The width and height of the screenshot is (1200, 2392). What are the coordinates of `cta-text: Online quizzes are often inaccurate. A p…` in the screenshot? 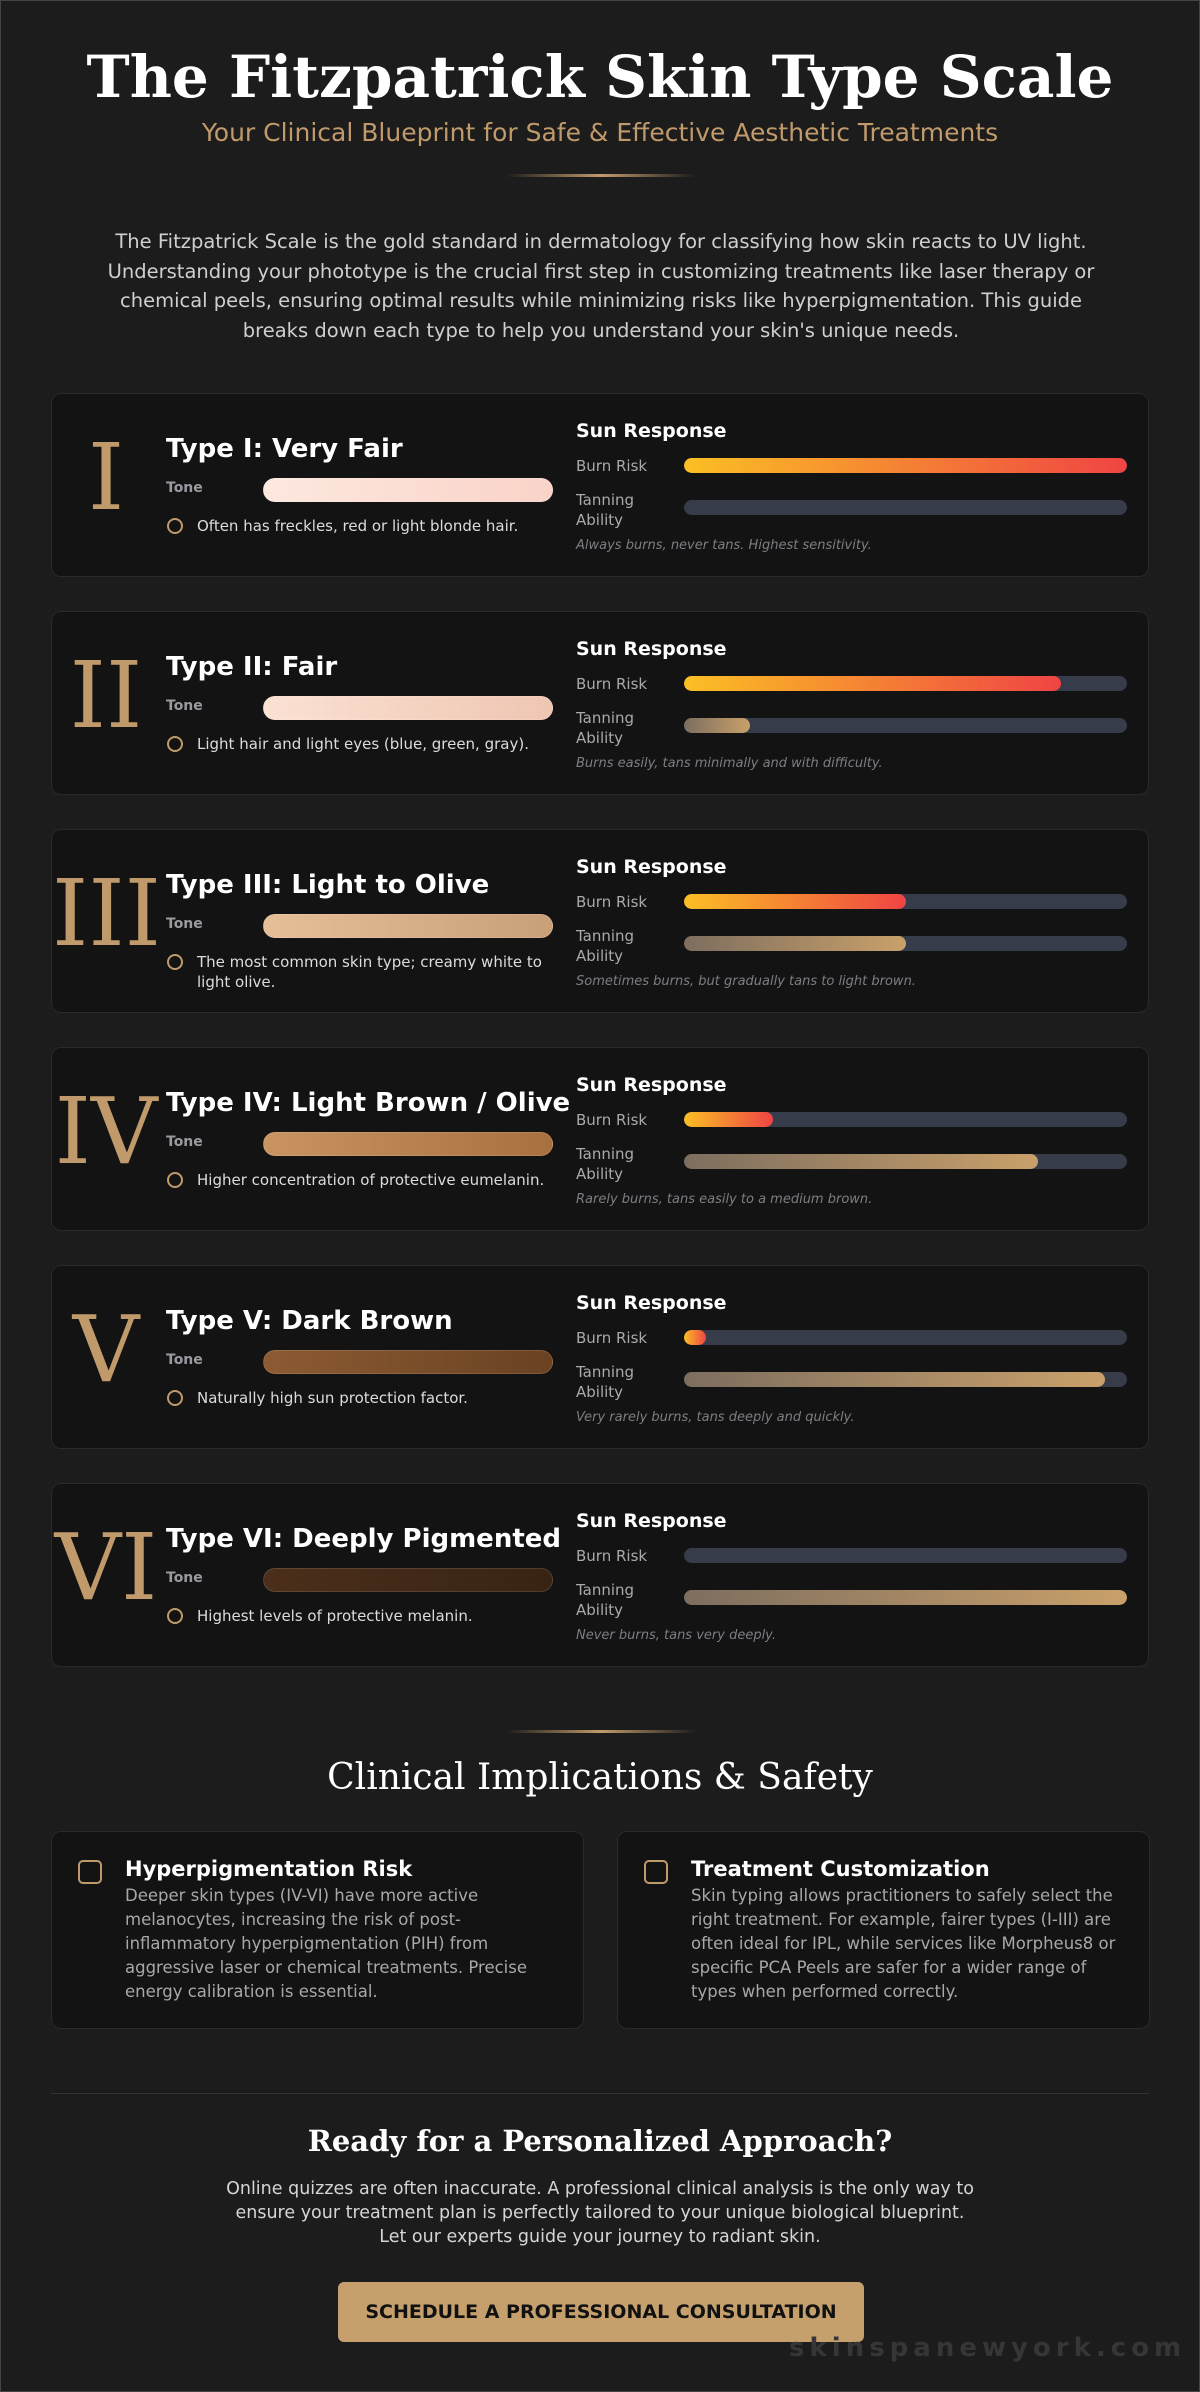 It's located at (600, 2213).